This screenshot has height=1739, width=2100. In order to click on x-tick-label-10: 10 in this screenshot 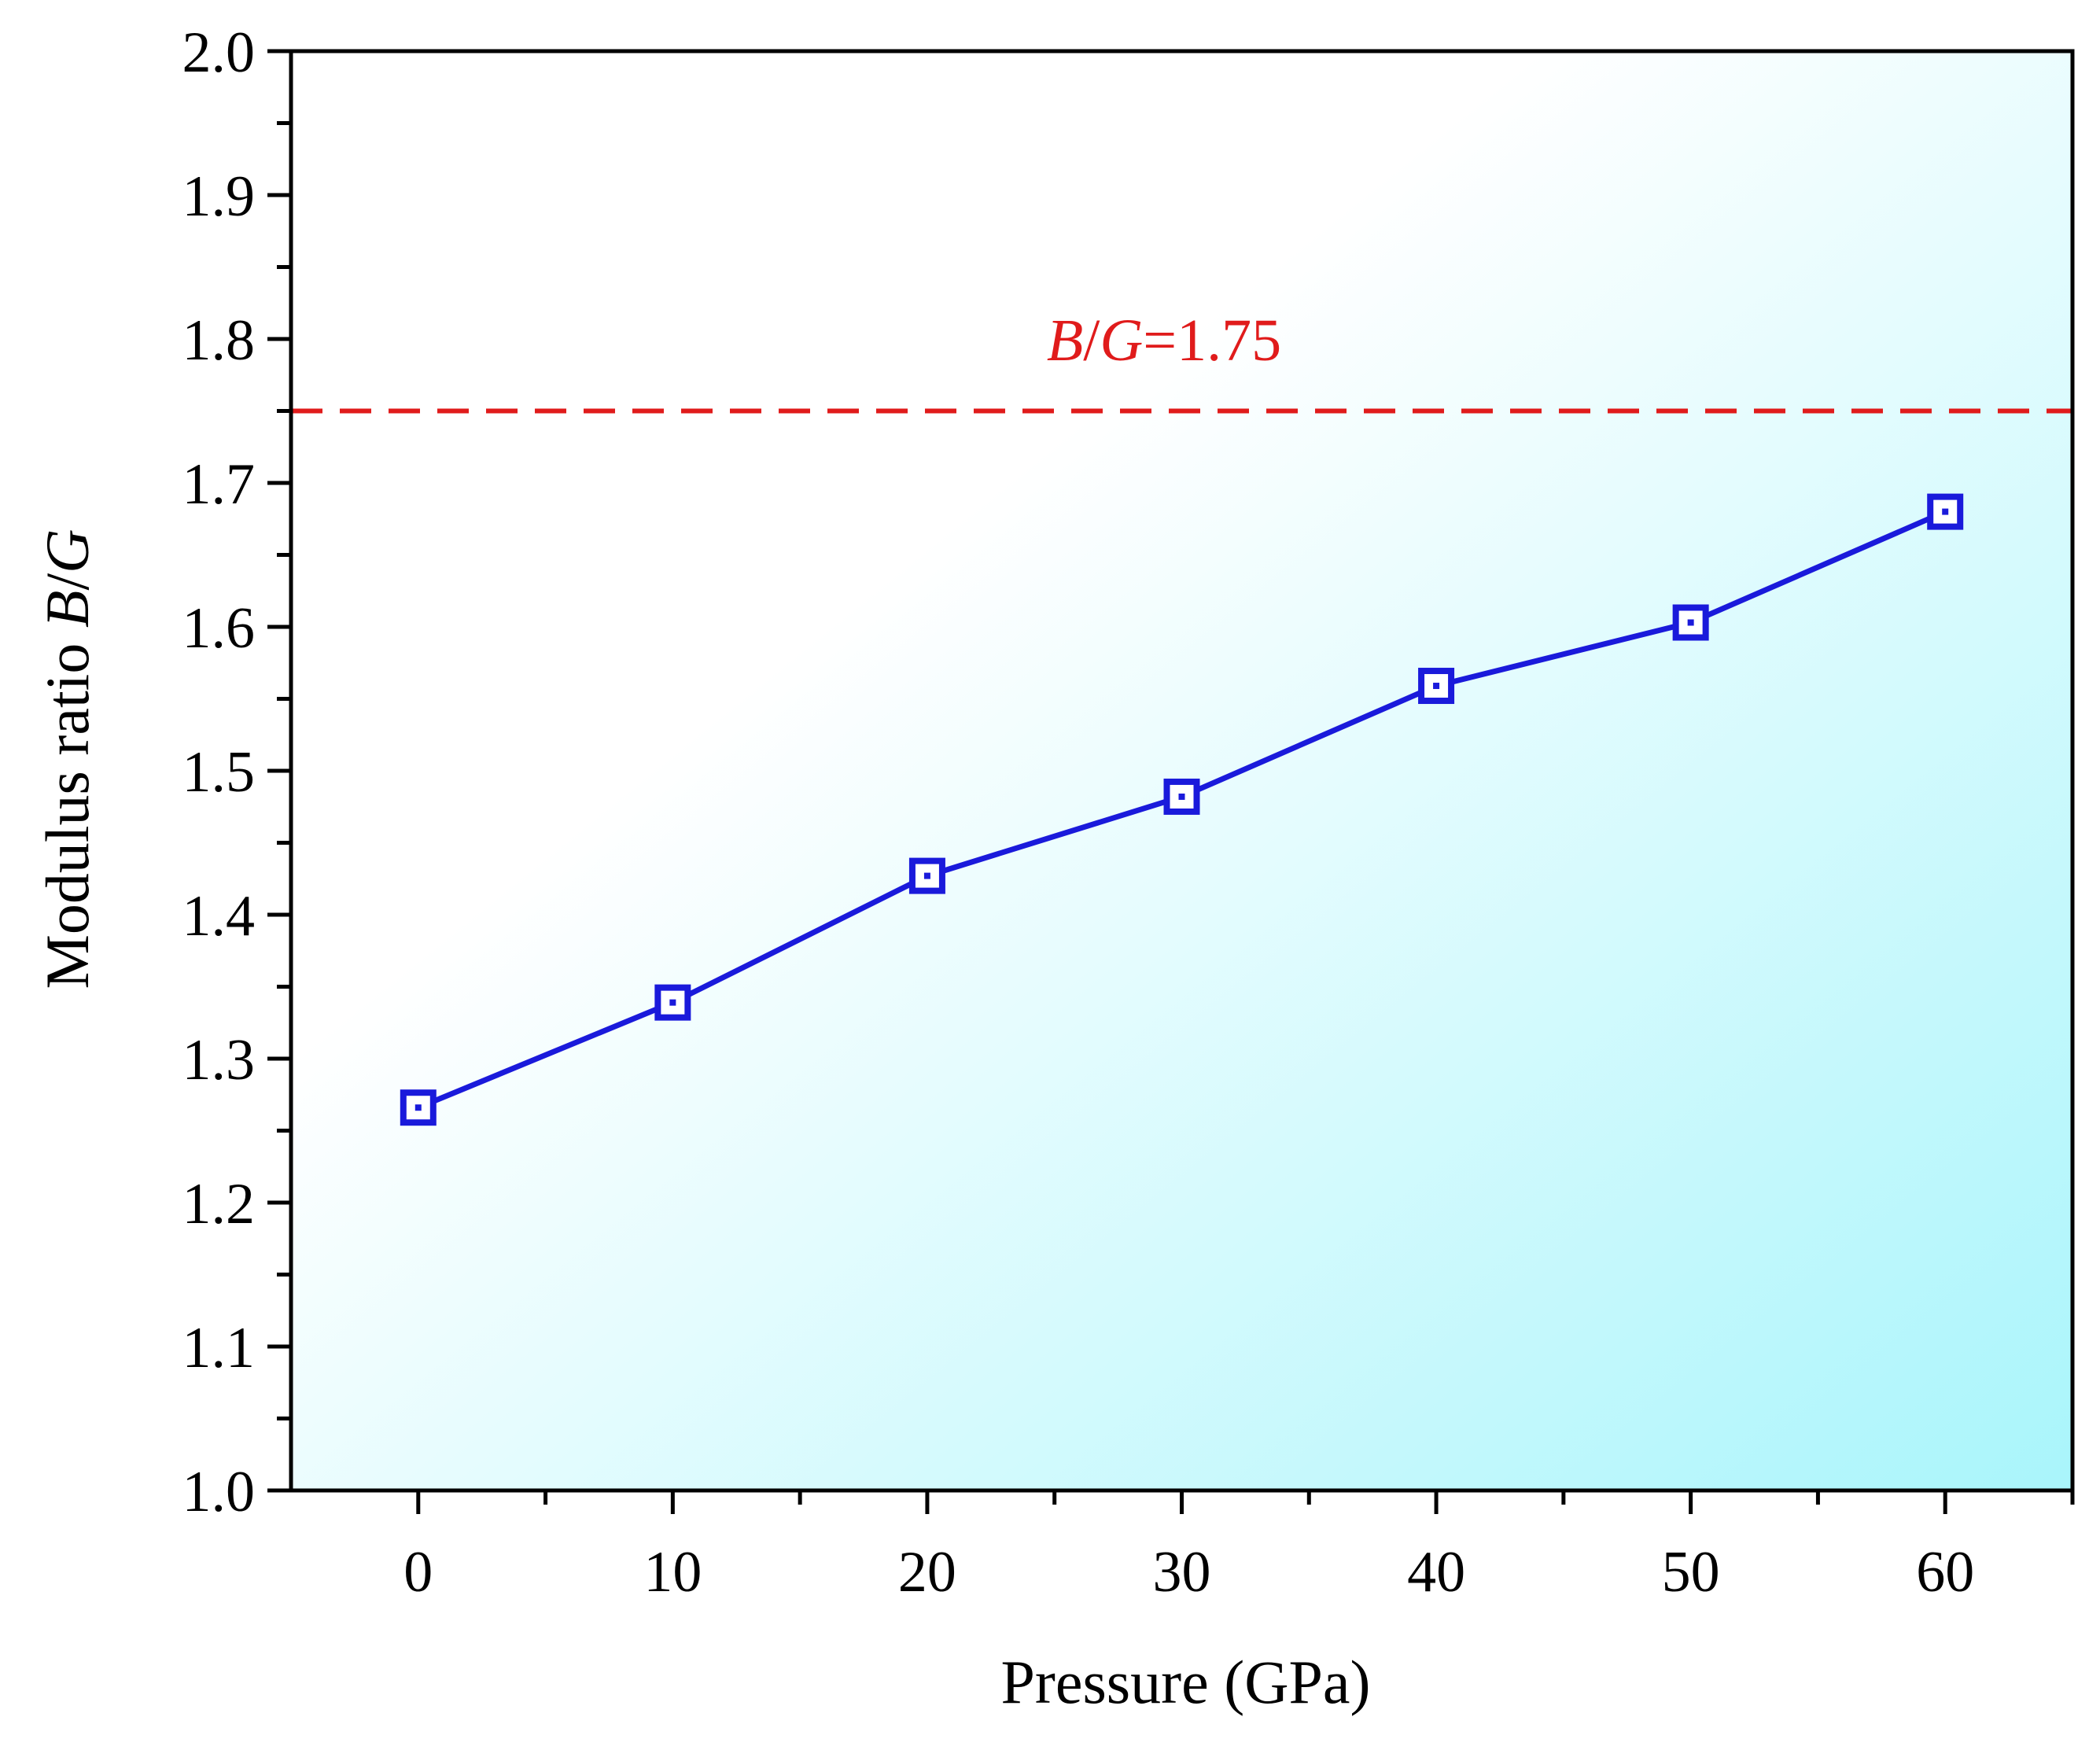, I will do `click(672, 1572)`.